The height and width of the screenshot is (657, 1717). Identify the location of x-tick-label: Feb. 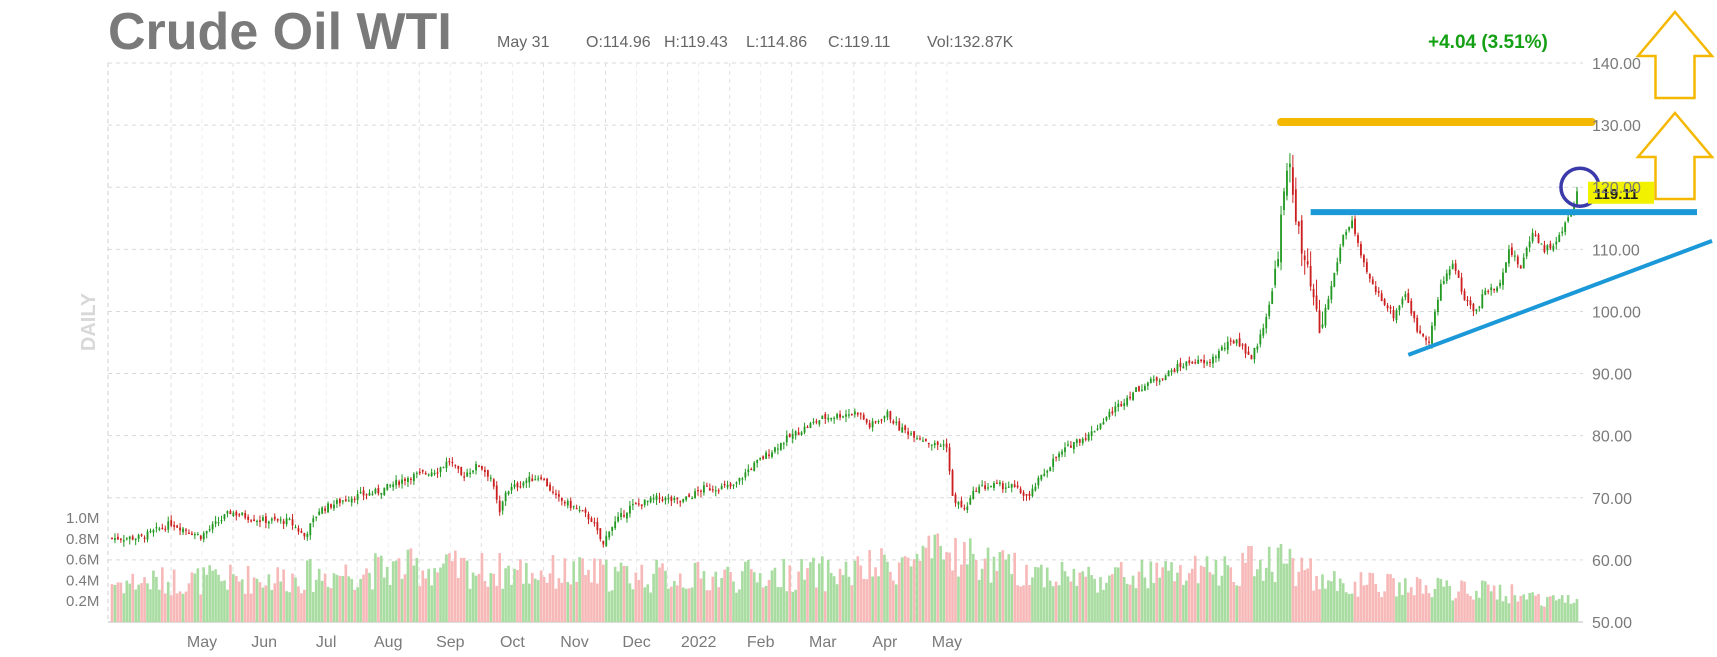
(761, 642).